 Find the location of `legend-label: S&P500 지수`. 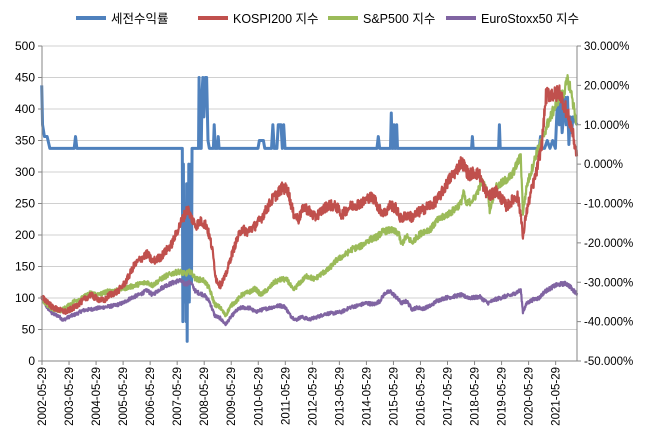

legend-label: S&P500 지수 is located at coordinates (399, 19).